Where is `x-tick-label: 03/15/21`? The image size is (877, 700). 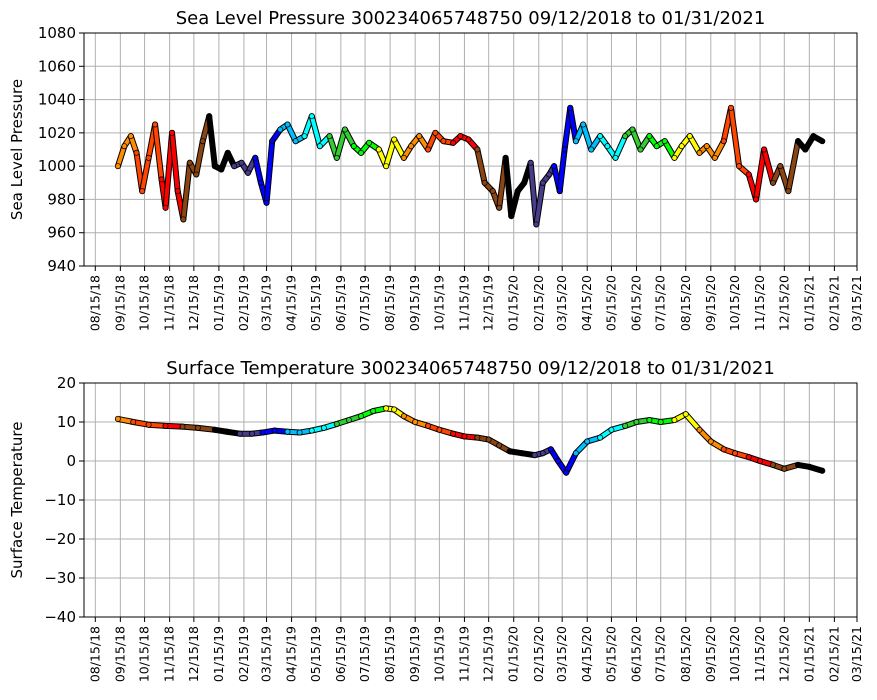 x-tick-label: 03/15/21 is located at coordinates (856, 654).